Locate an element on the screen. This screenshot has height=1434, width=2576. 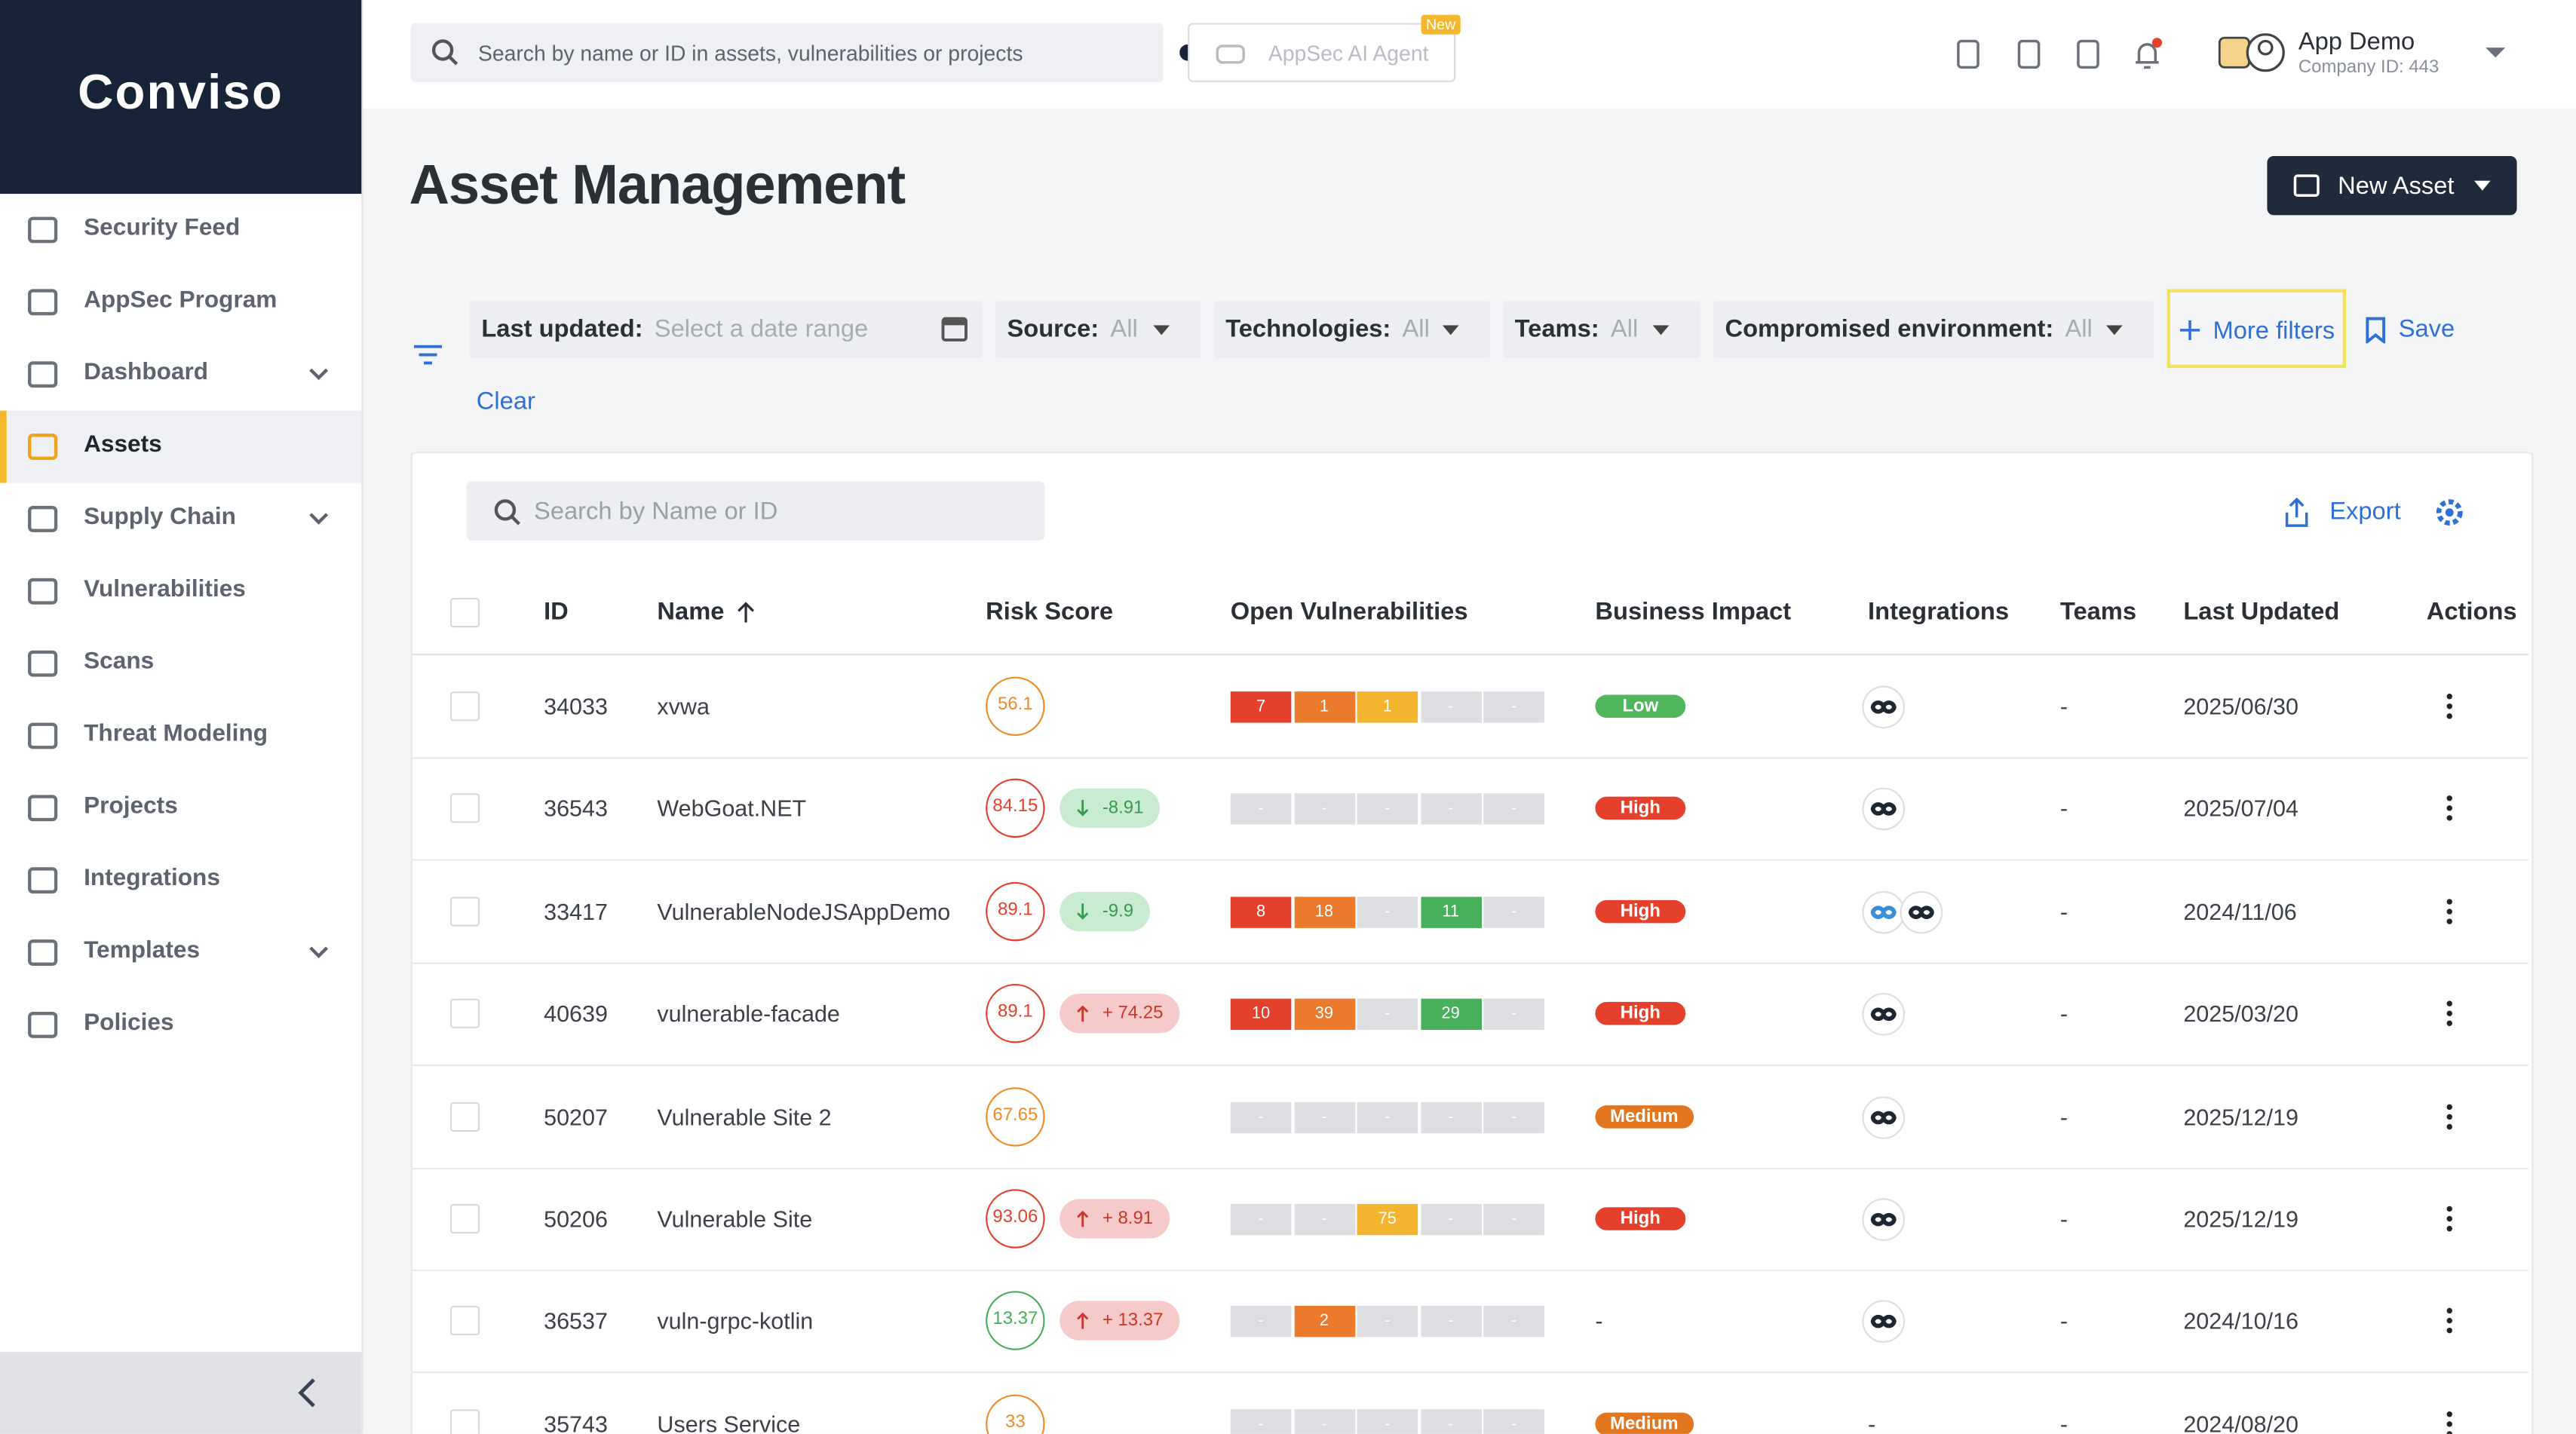
nav-item: Security Feed is located at coordinates (162, 228).